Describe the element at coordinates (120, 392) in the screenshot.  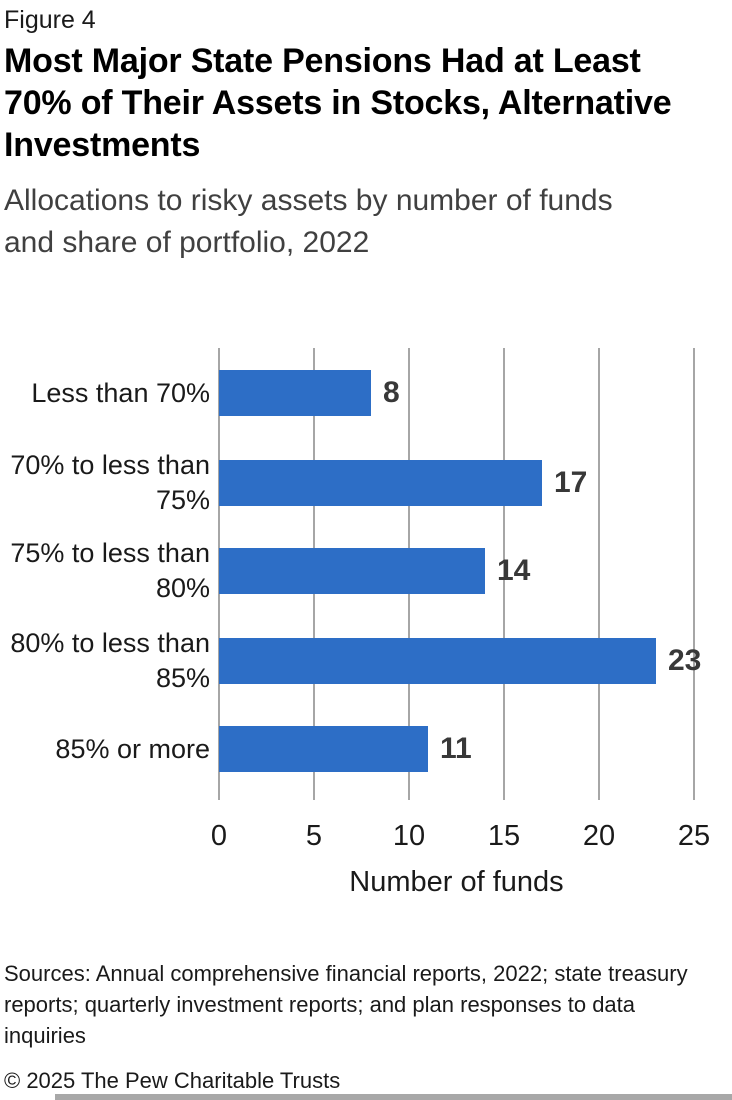
I see `category-label: Less than 70%` at that location.